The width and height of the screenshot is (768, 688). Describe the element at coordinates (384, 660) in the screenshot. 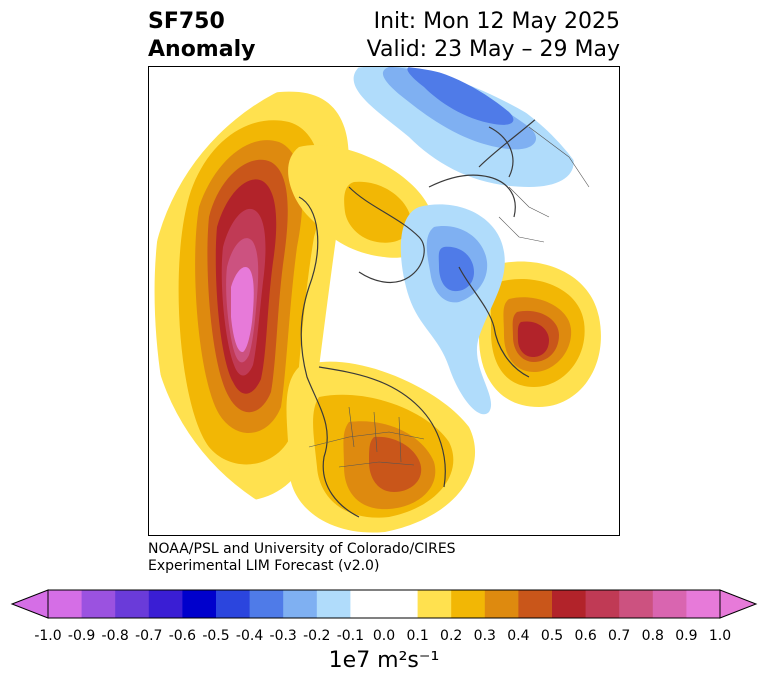

I see `colorbar-units: 1e7 m²s⁻¹` at that location.